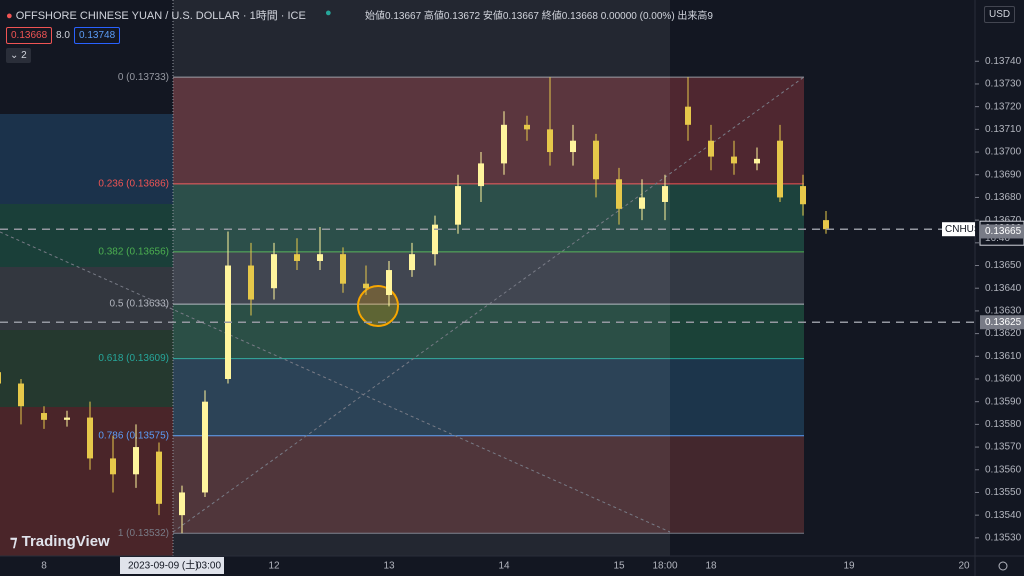  Describe the element at coordinates (664, 566) in the screenshot. I see `x-tick-label: 18:00` at that location.